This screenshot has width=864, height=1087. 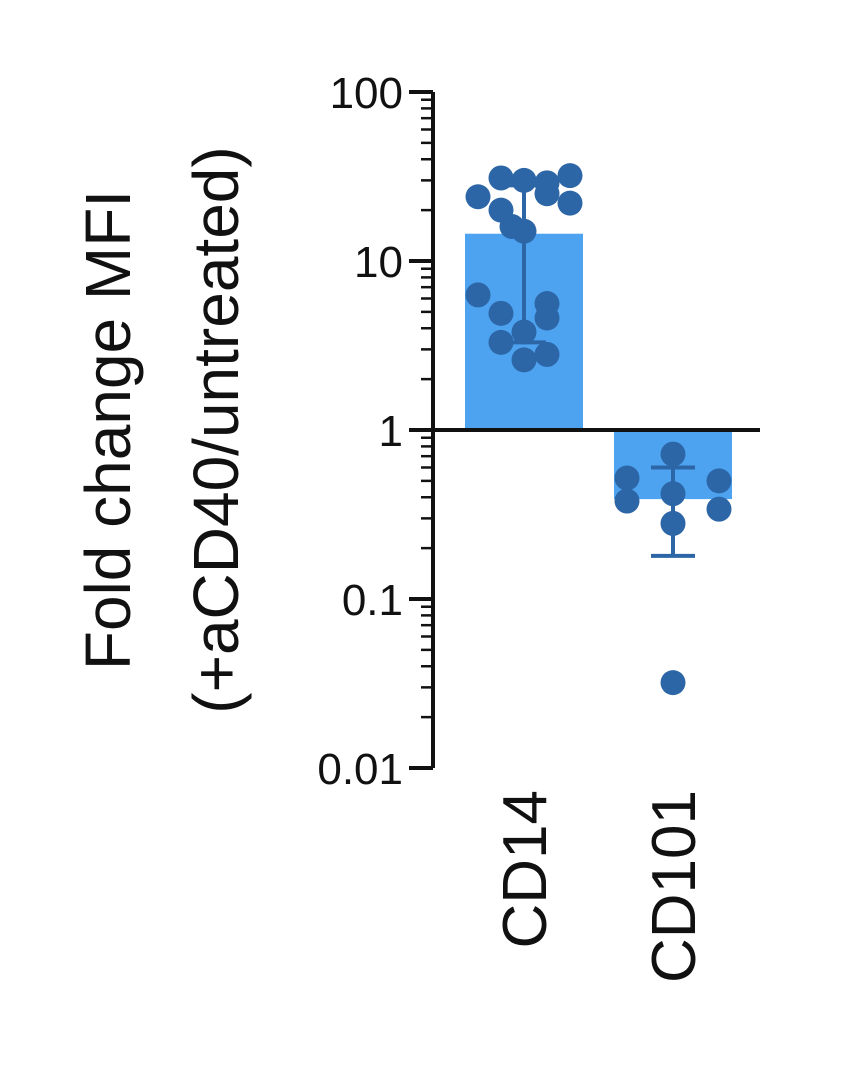 What do you see at coordinates (216, 429) in the screenshot?
I see `y-axis-title-line: (+aCD40/untreated)` at bounding box center [216, 429].